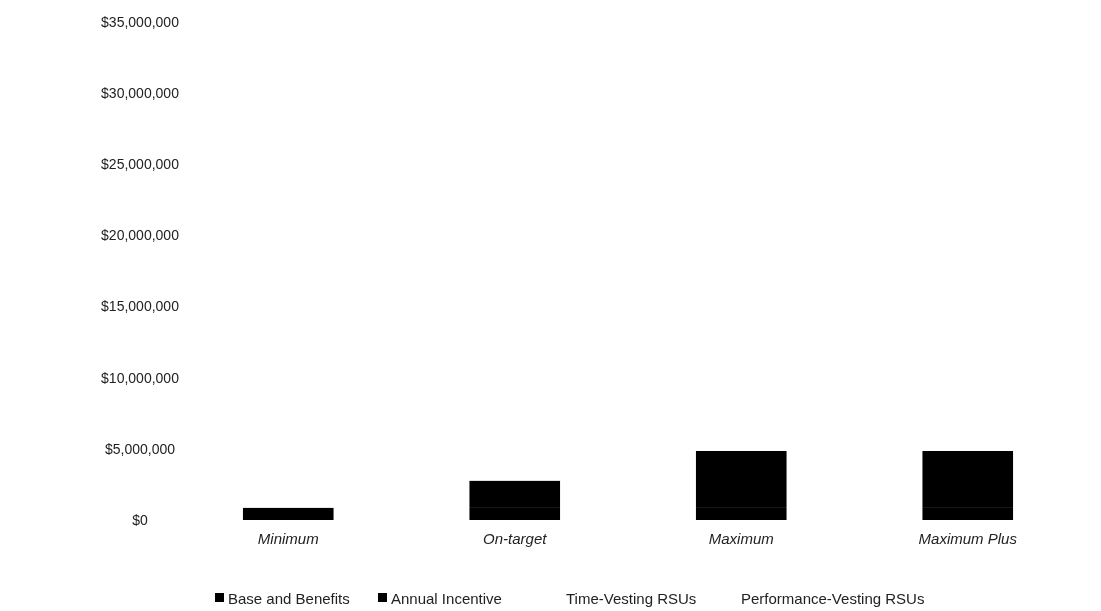  What do you see at coordinates (289, 599) in the screenshot?
I see `legend-label: Base and Benefits` at bounding box center [289, 599].